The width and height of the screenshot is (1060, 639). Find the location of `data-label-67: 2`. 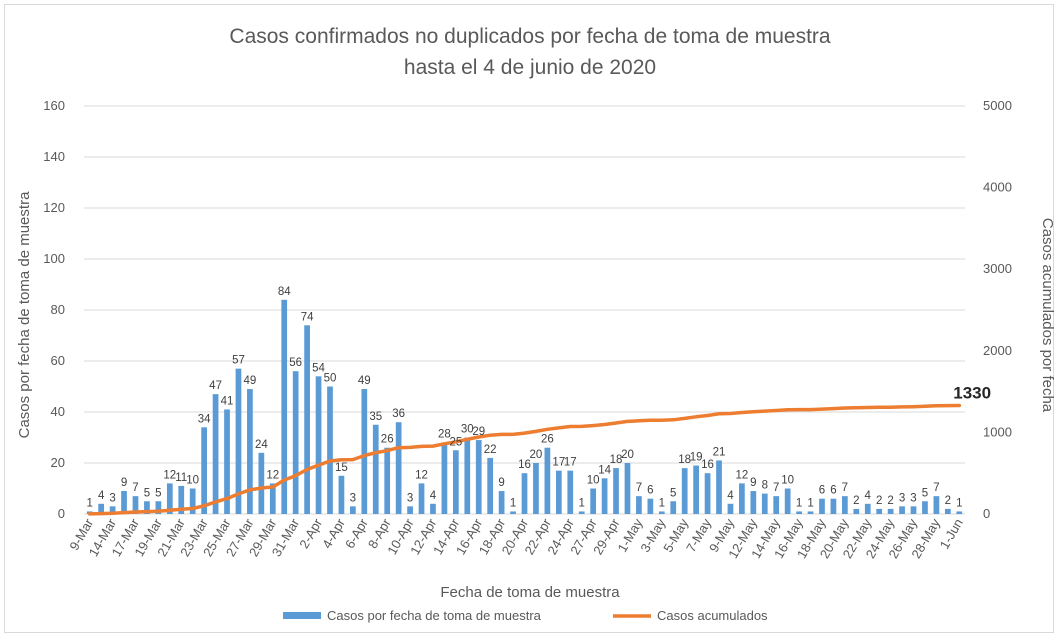

data-label-67: 2 is located at coordinates (856, 501).